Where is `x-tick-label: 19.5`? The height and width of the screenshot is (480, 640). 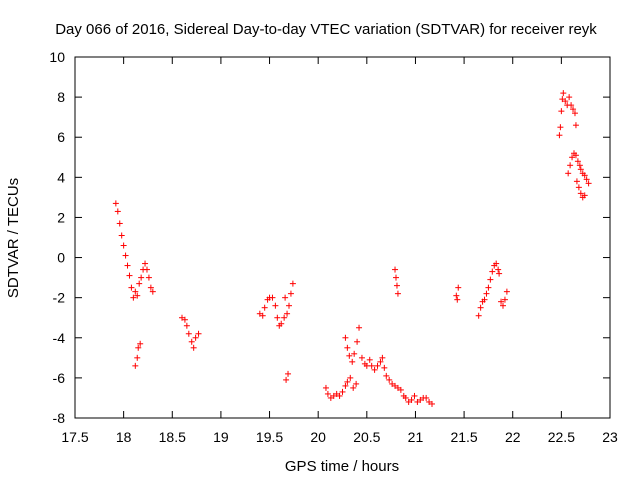 x-tick-label: 19.5 is located at coordinates (269, 437).